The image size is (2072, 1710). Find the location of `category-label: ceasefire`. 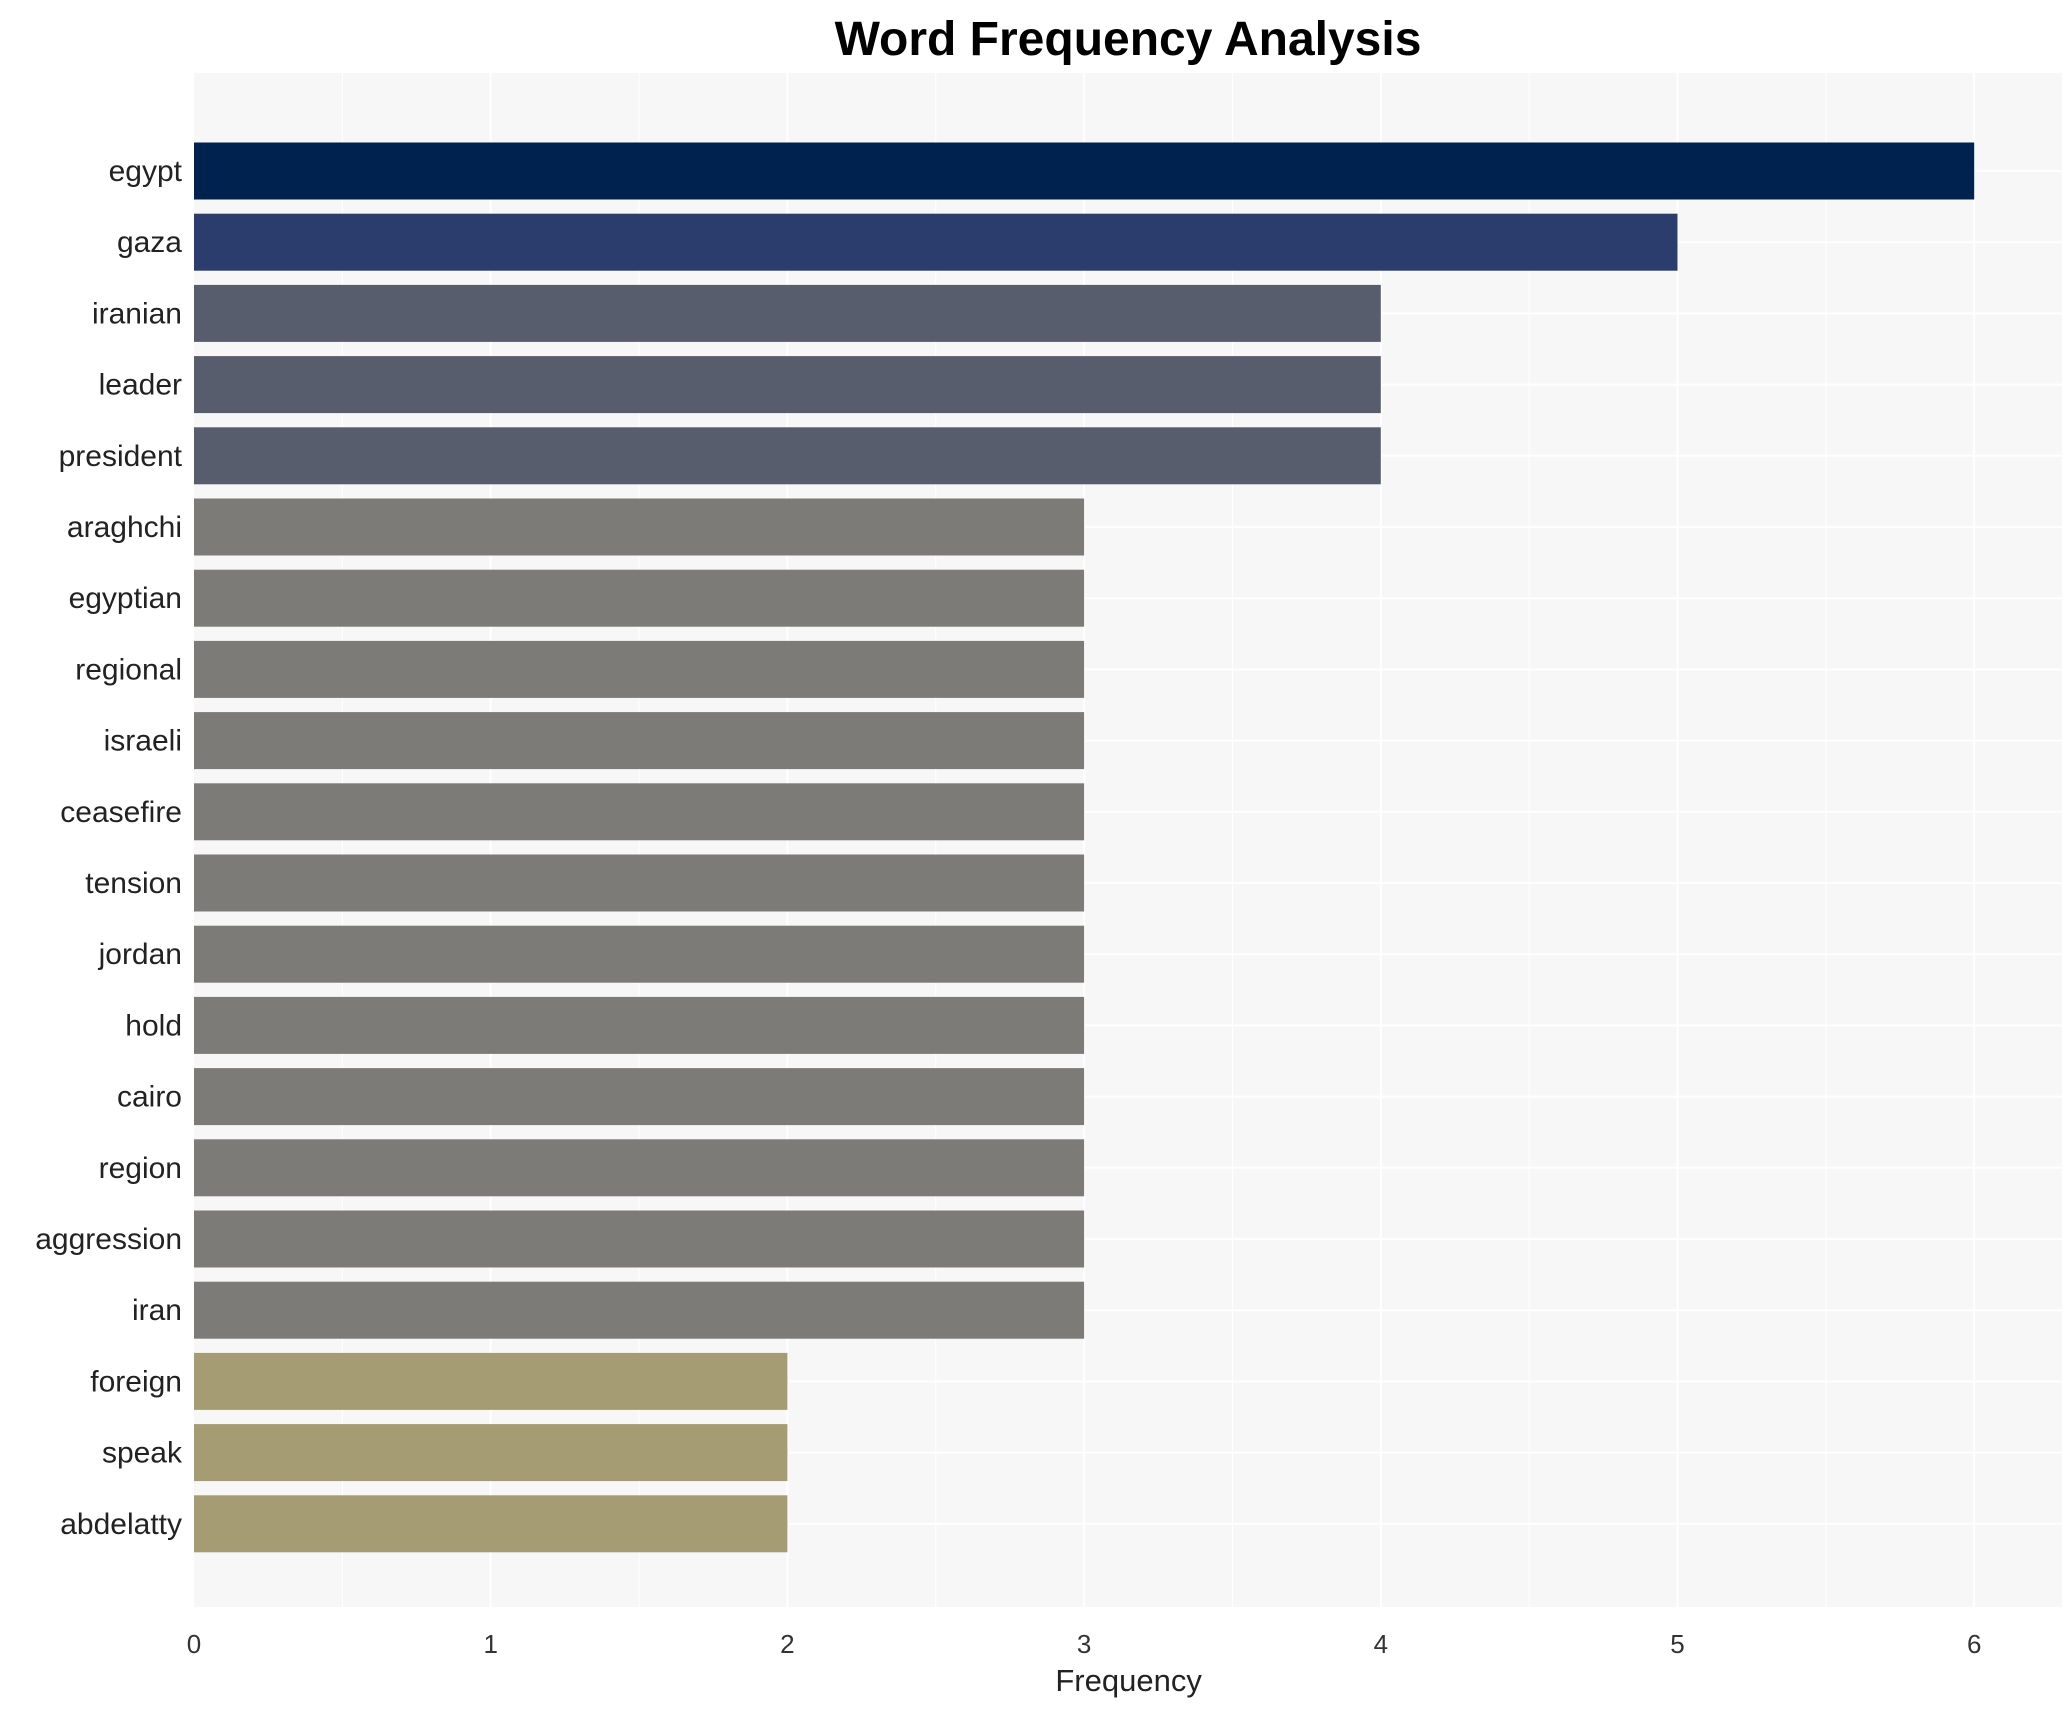

category-label: ceasefire is located at coordinates (121, 812).